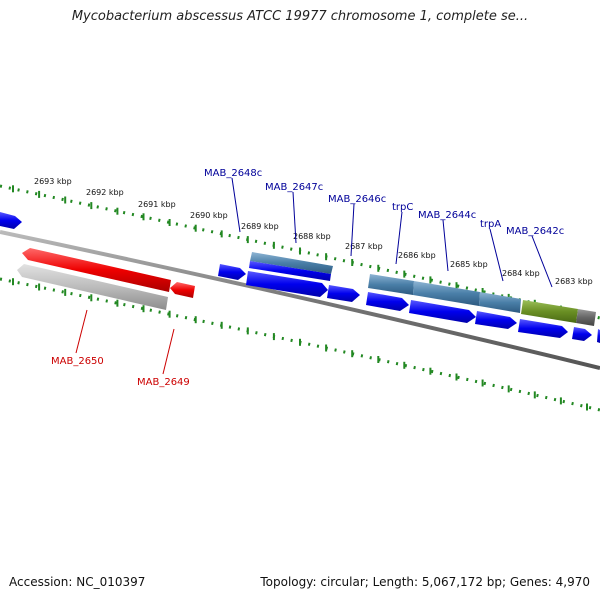 The height and width of the screenshot is (600, 600). What do you see at coordinates (77, 361) in the screenshot?
I see `gene-label: MAB_2650` at bounding box center [77, 361].